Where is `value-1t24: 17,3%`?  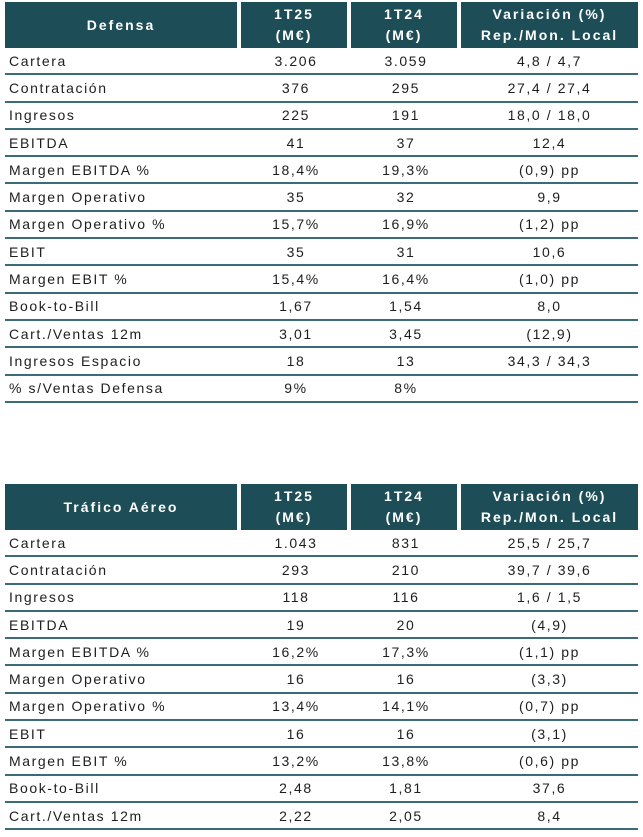
value-1t24: 17,3% is located at coordinates (406, 651).